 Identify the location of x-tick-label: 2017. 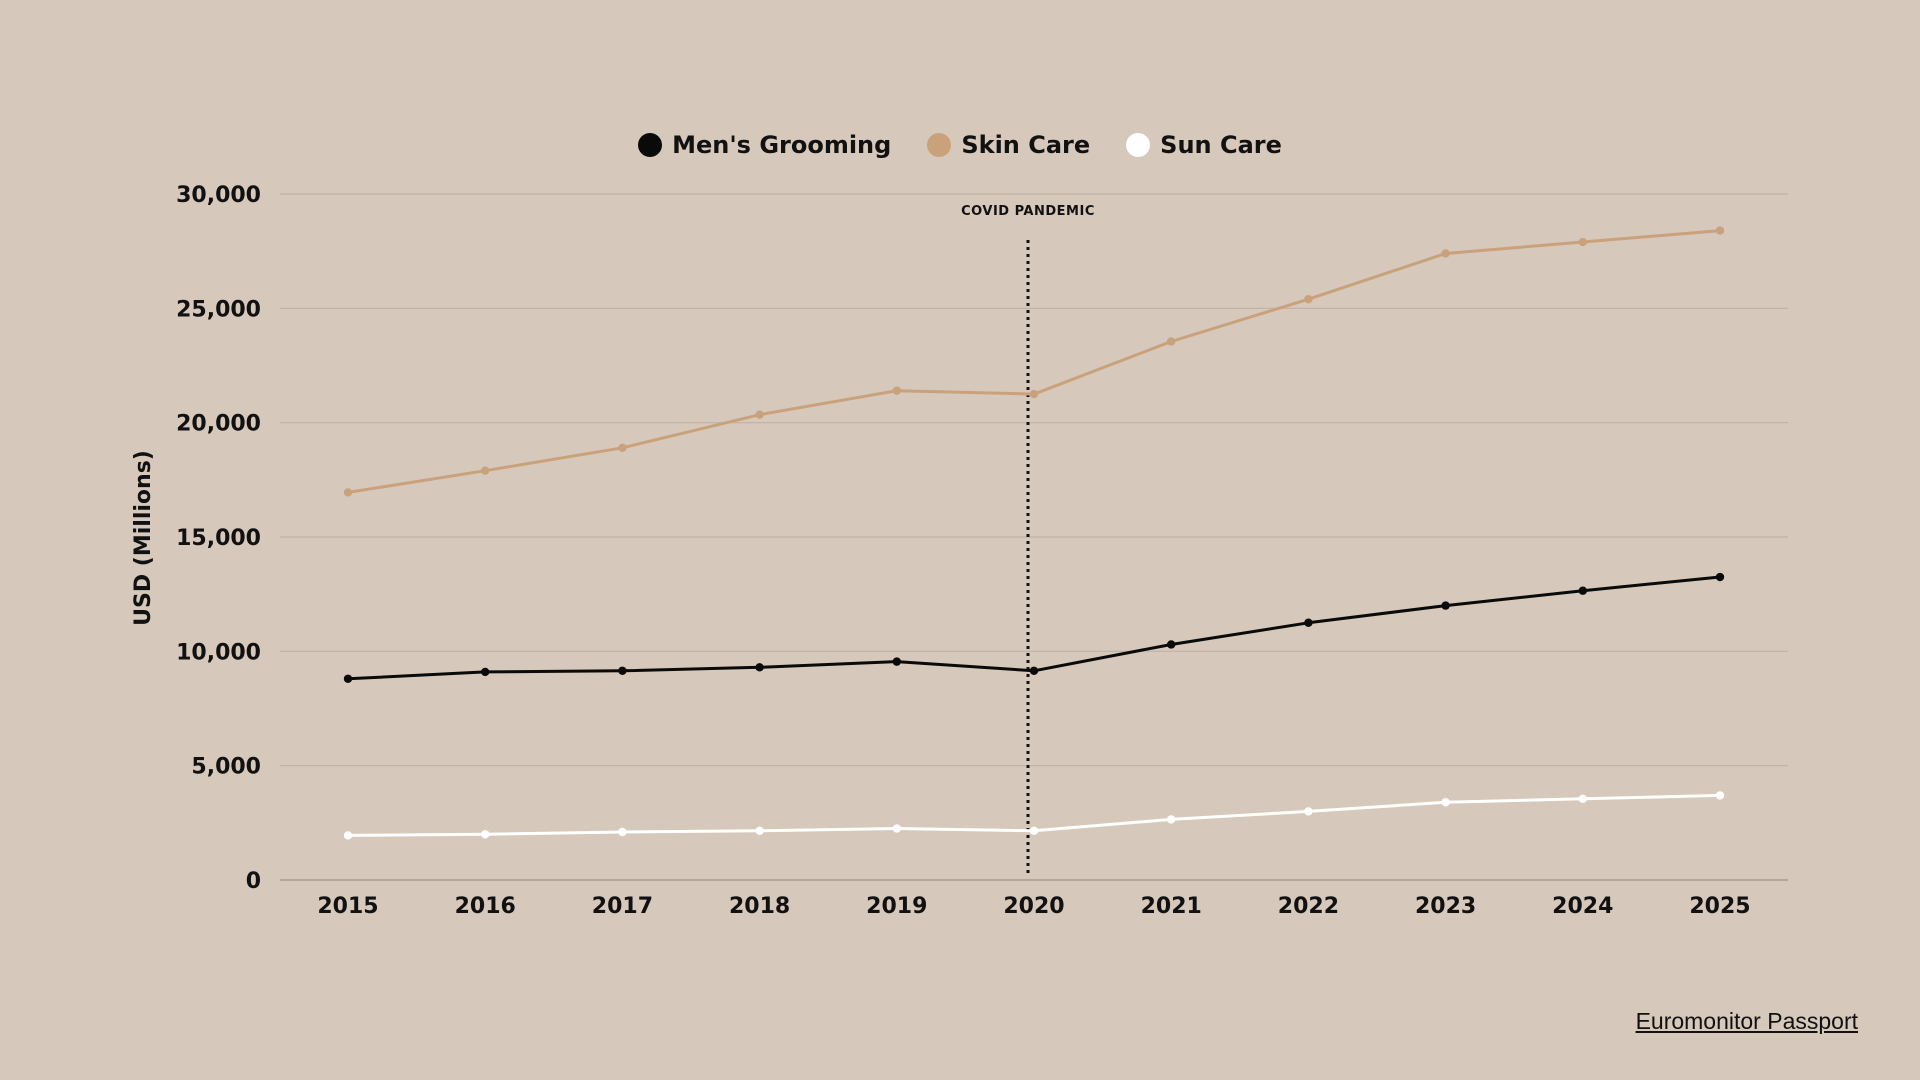
(622, 906).